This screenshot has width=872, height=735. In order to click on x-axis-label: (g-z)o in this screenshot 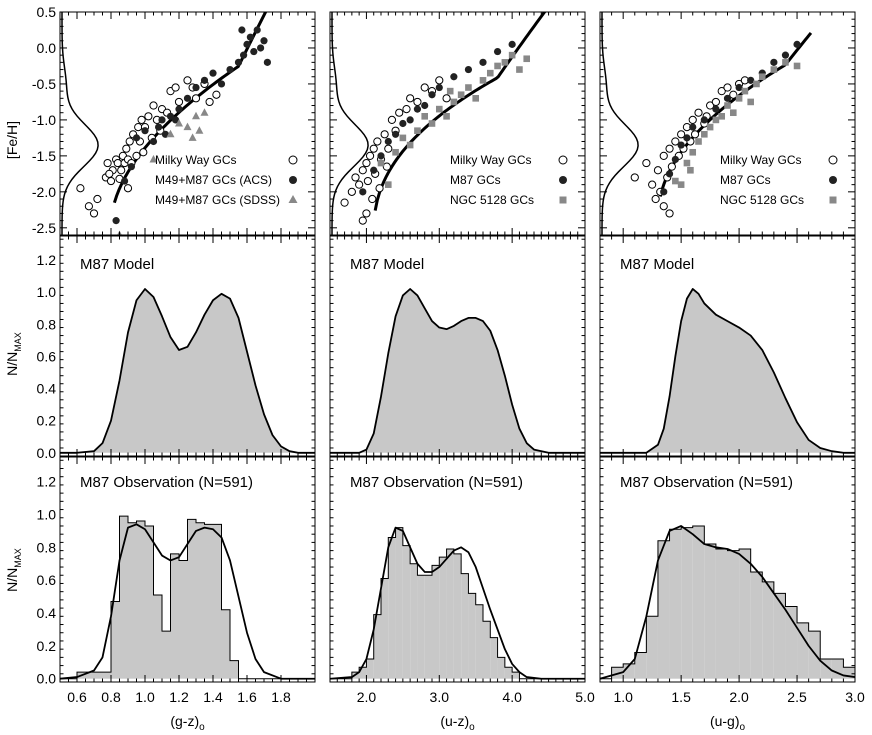, I will do `click(187, 721)`.